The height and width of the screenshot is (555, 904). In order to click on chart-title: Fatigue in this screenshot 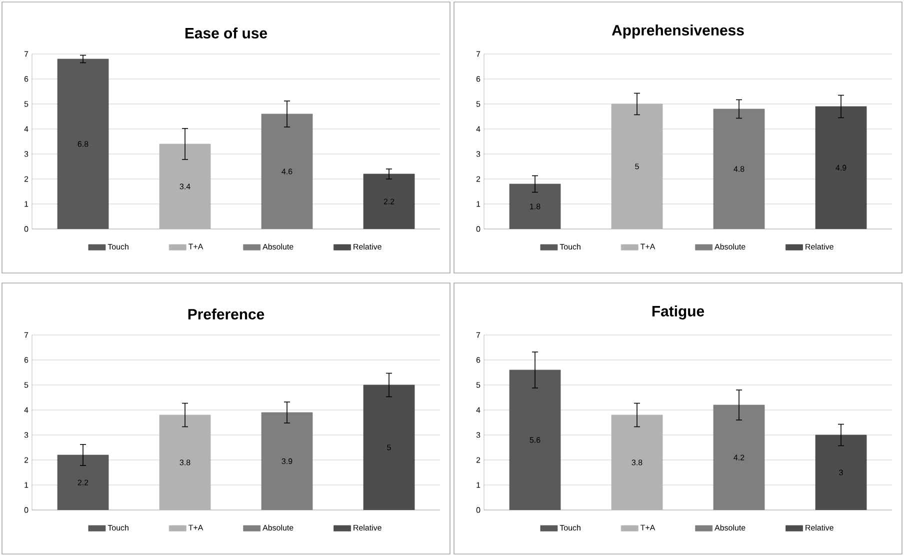, I will do `click(678, 312)`.